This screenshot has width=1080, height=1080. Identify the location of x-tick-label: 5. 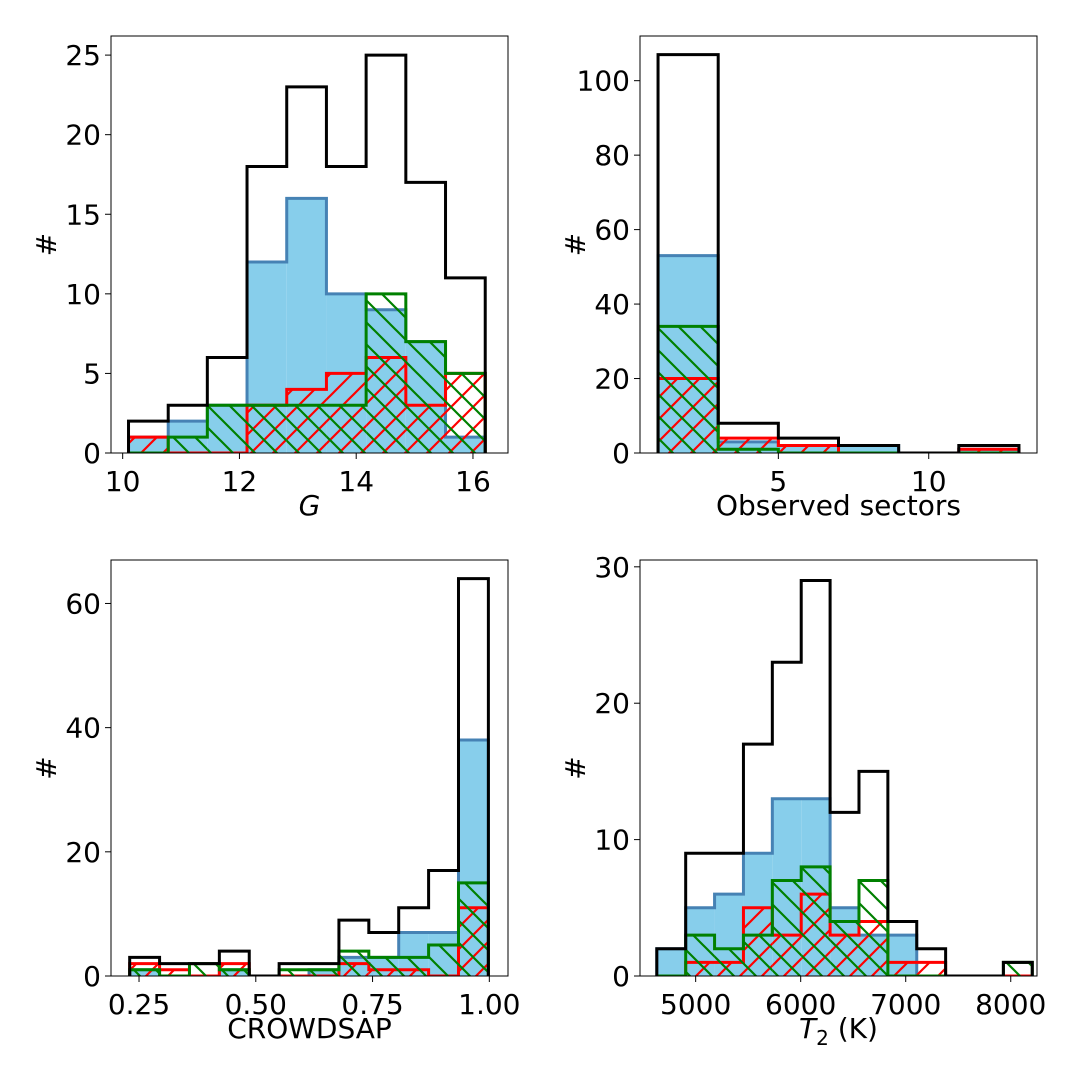
(778, 481).